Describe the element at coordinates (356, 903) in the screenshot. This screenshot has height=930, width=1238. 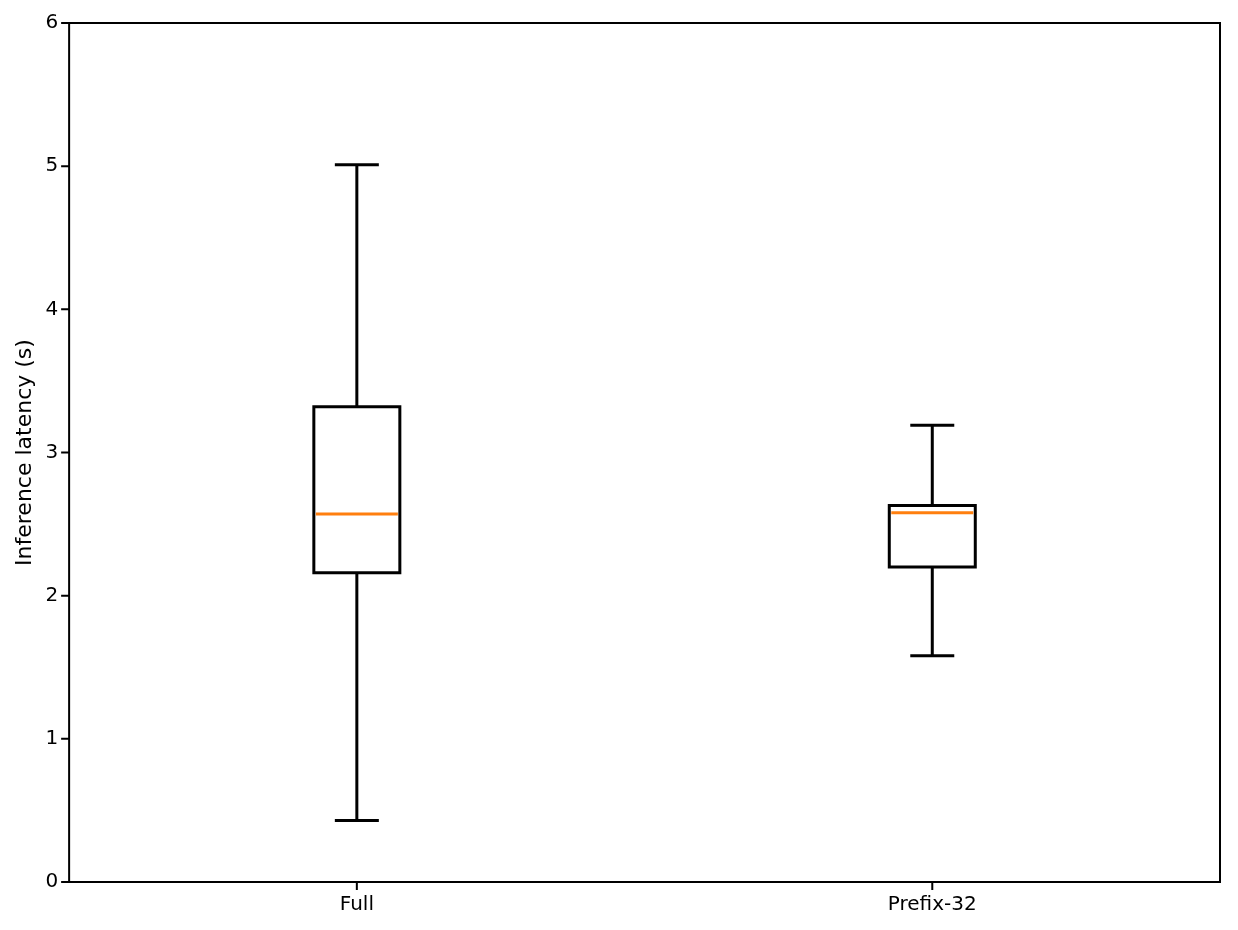
I see `x-tick-label: Full` at that location.